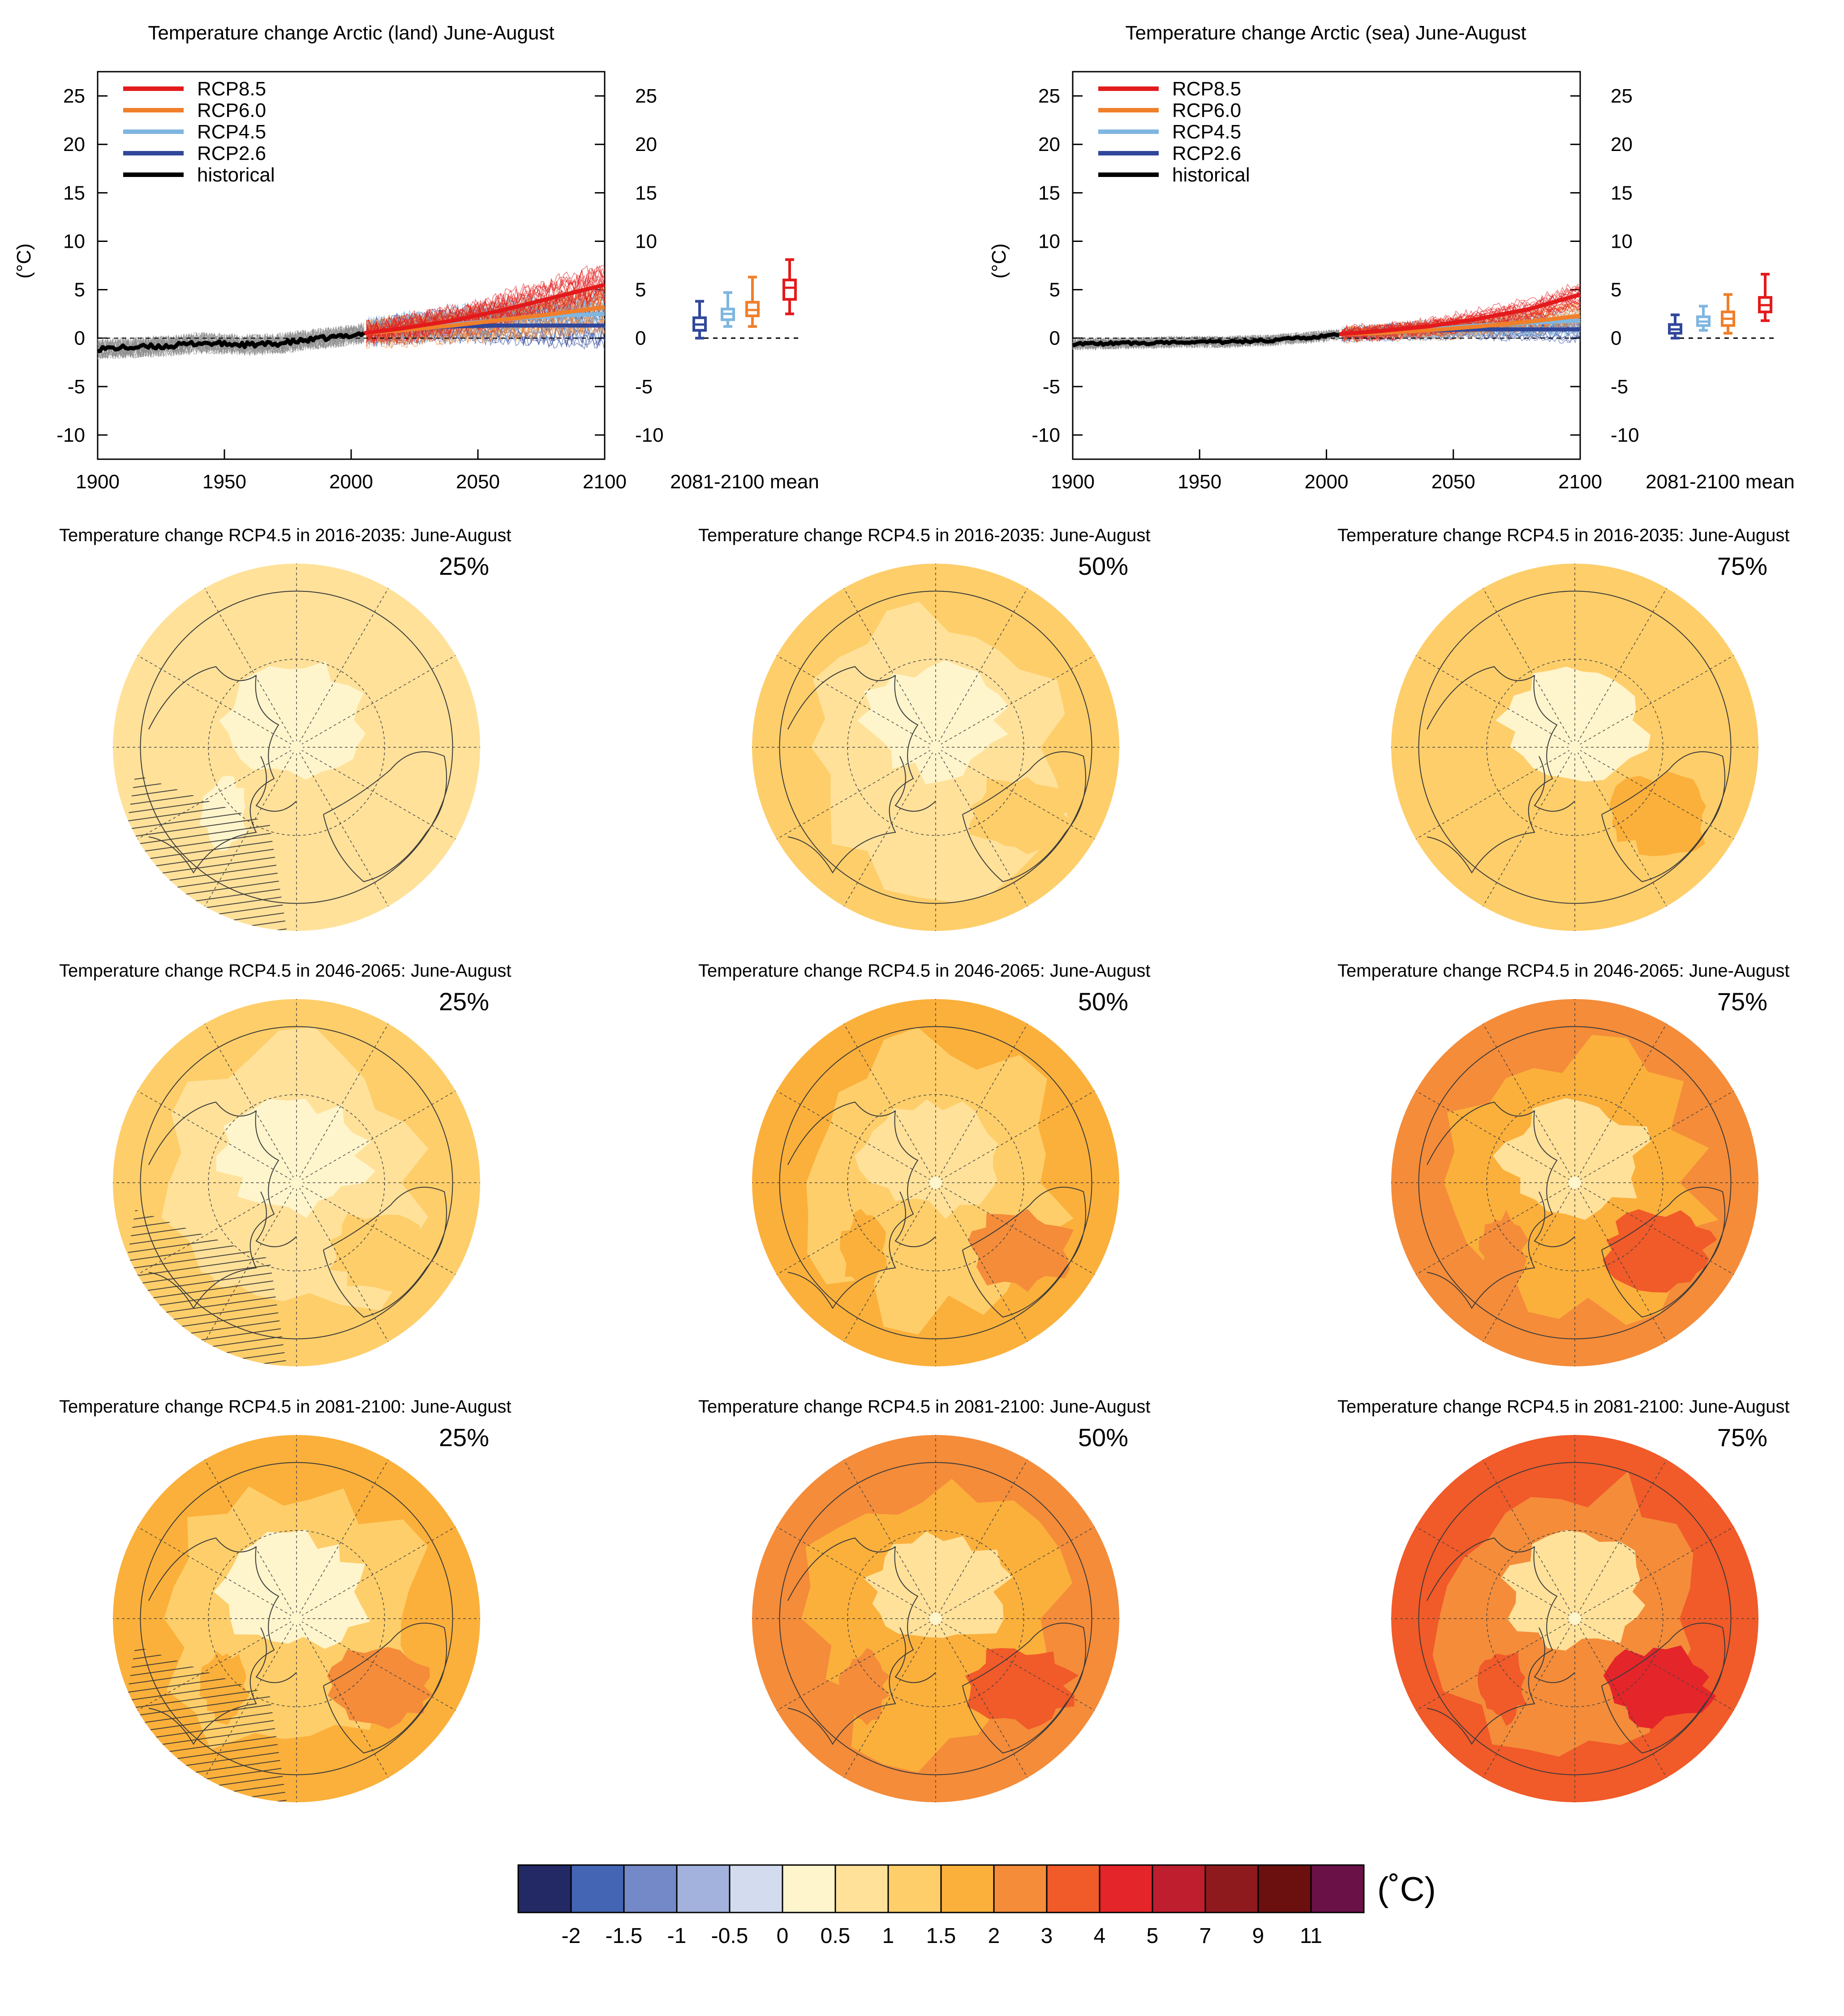 Image resolution: width=1844 pixels, height=2016 pixels. I want to click on colorbar-label: 0.5, so click(836, 1936).